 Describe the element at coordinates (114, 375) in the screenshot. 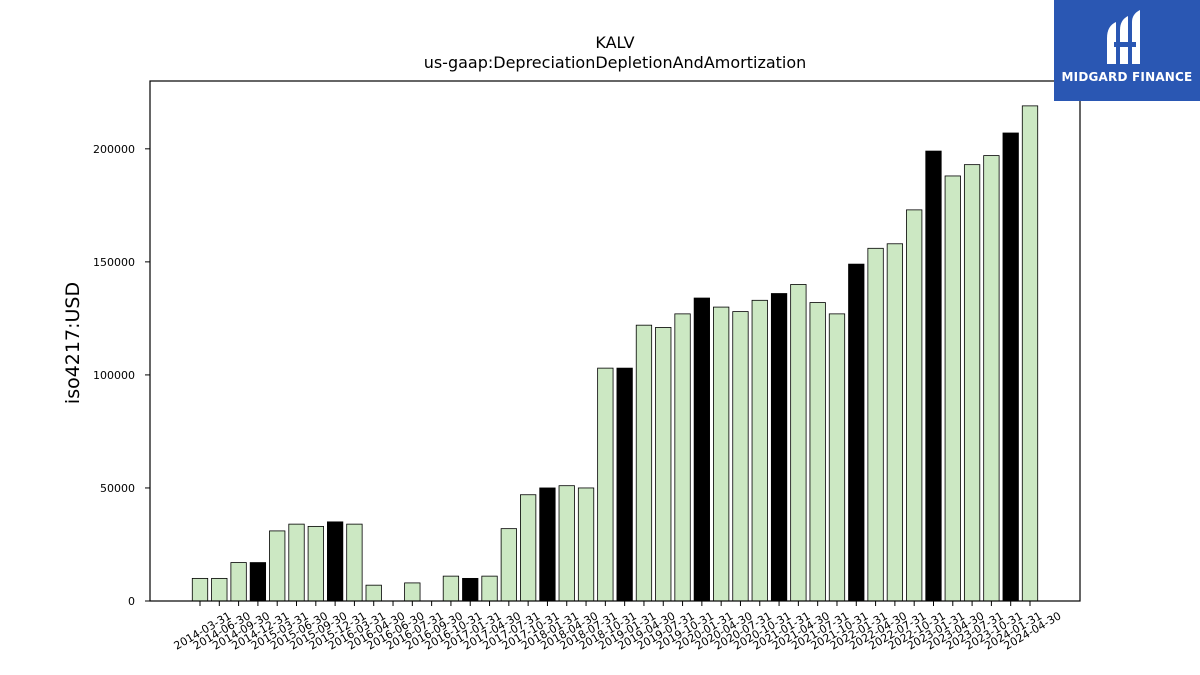

I see `y-tick-label: 100000` at that location.